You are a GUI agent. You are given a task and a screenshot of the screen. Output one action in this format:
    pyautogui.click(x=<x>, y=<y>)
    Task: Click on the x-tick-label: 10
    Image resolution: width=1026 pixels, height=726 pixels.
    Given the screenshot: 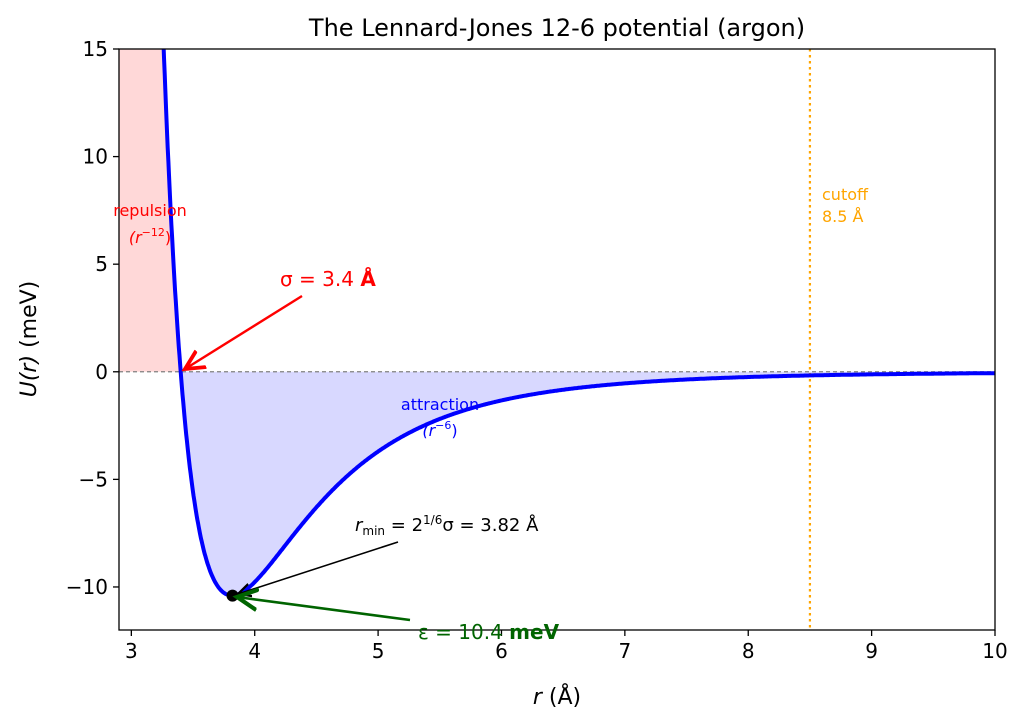 What is the action you would take?
    pyautogui.click(x=994, y=651)
    